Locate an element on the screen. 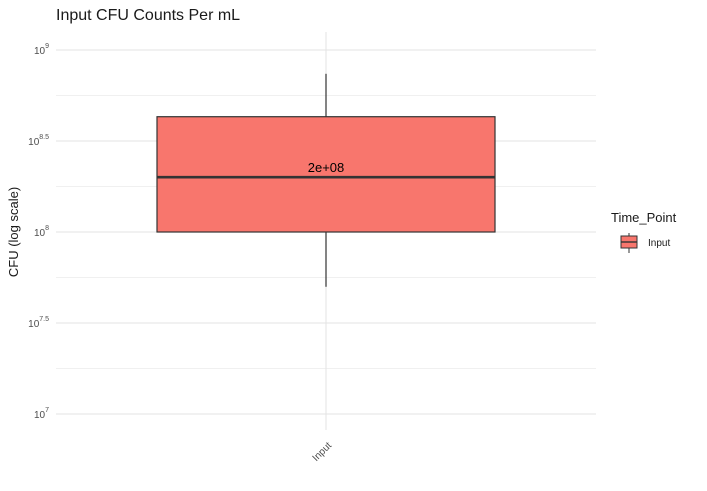  y-tick-label: 108.5 is located at coordinates (38, 141).